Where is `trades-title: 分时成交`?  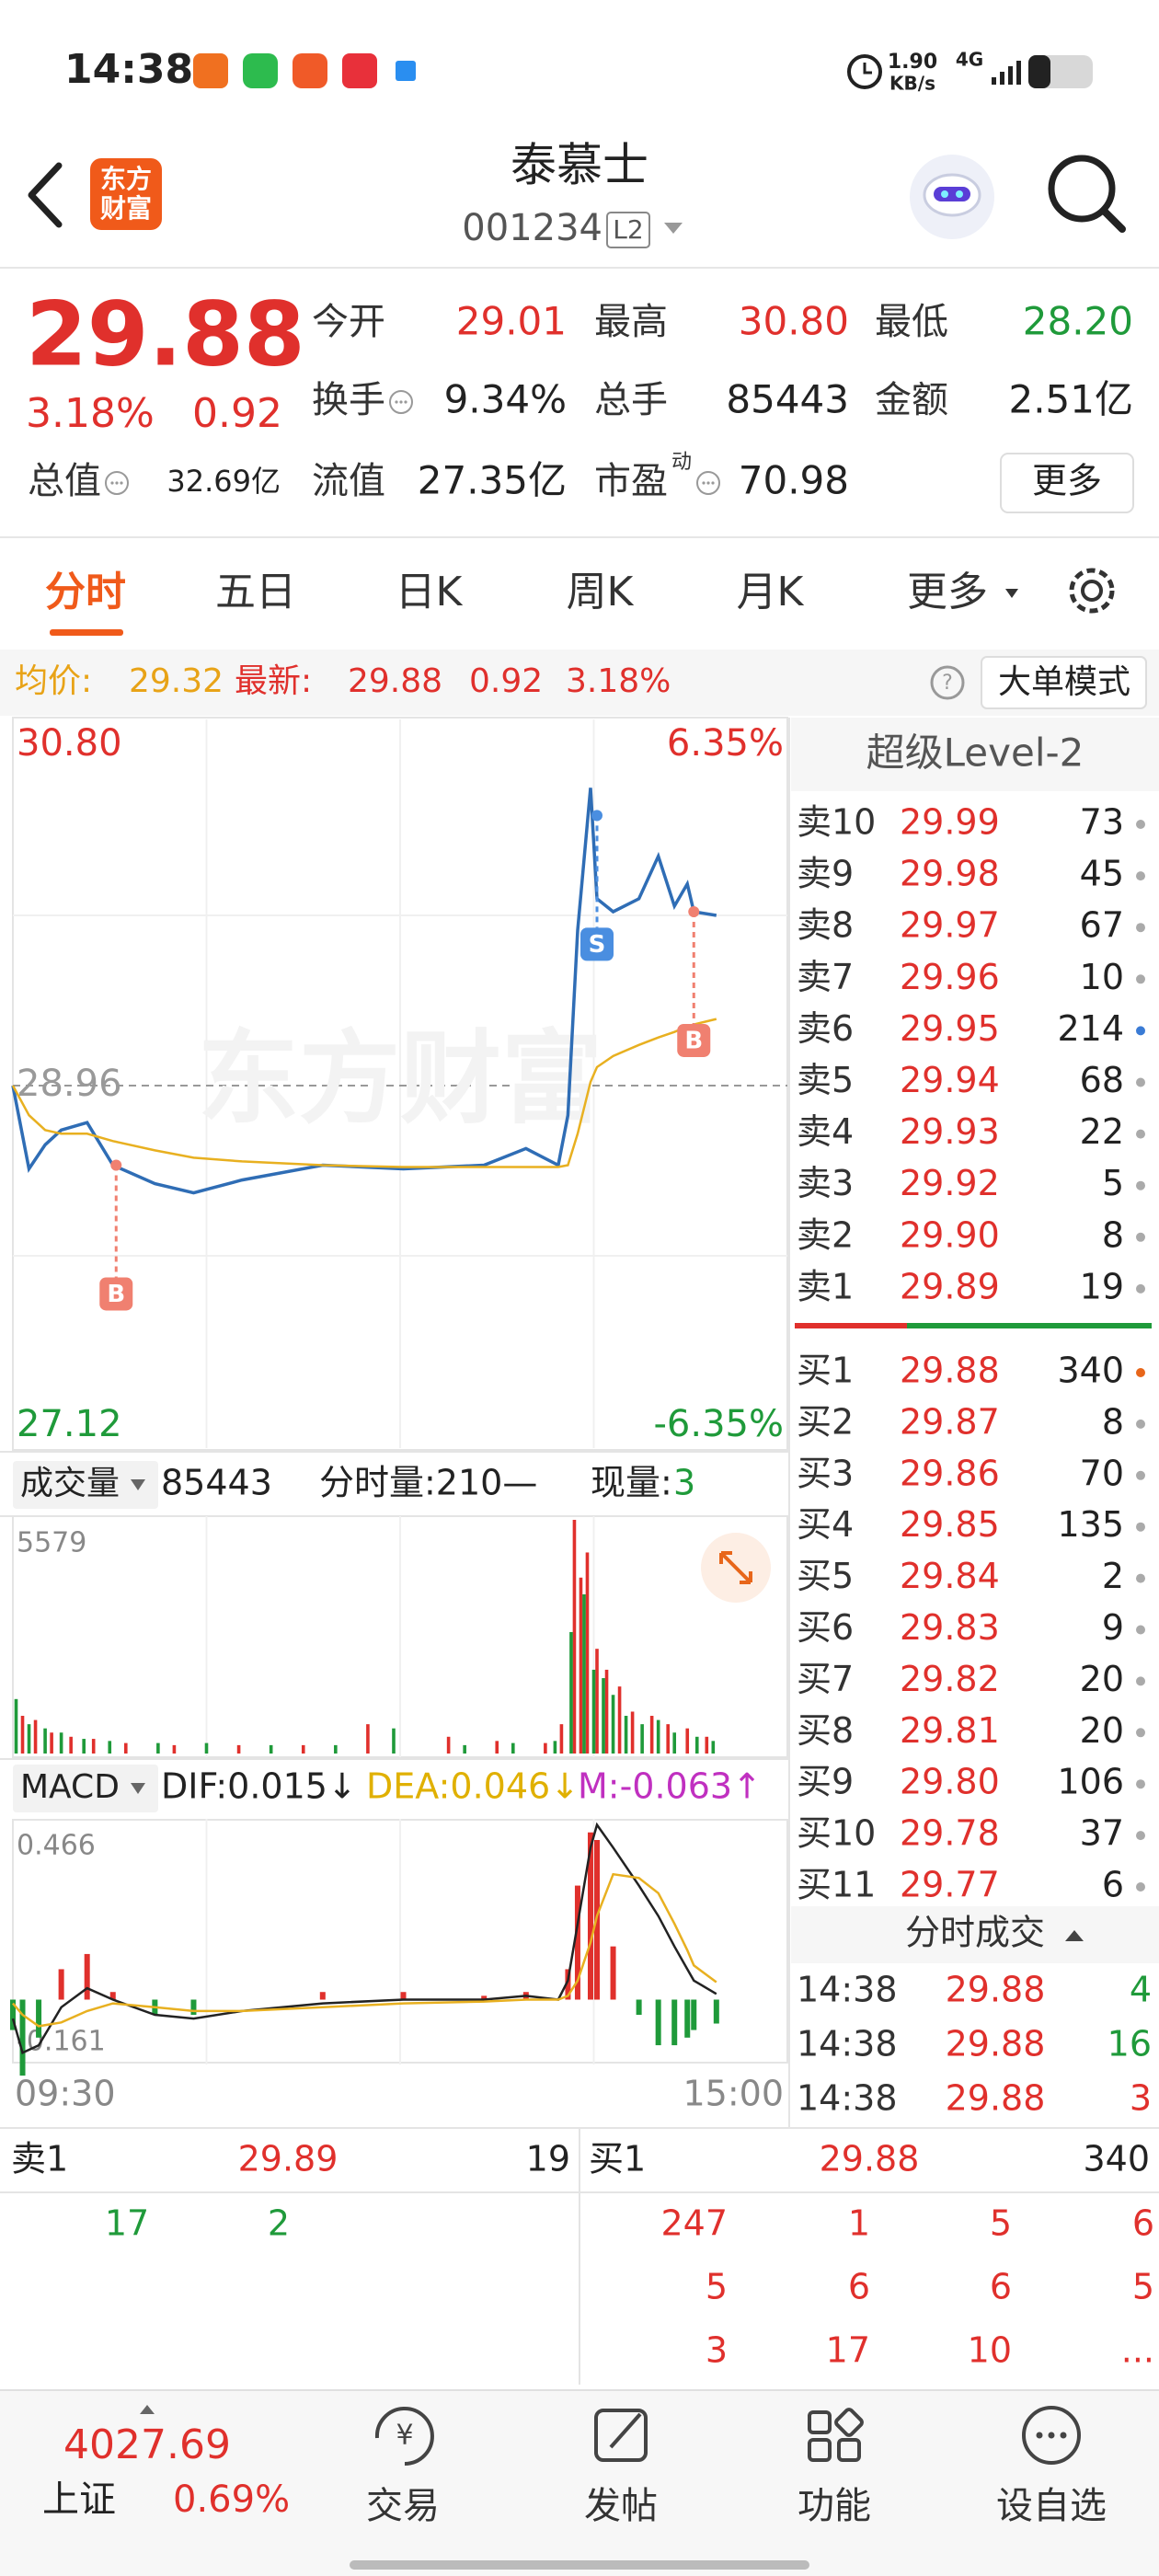 trades-title: 分时成交 is located at coordinates (975, 1933).